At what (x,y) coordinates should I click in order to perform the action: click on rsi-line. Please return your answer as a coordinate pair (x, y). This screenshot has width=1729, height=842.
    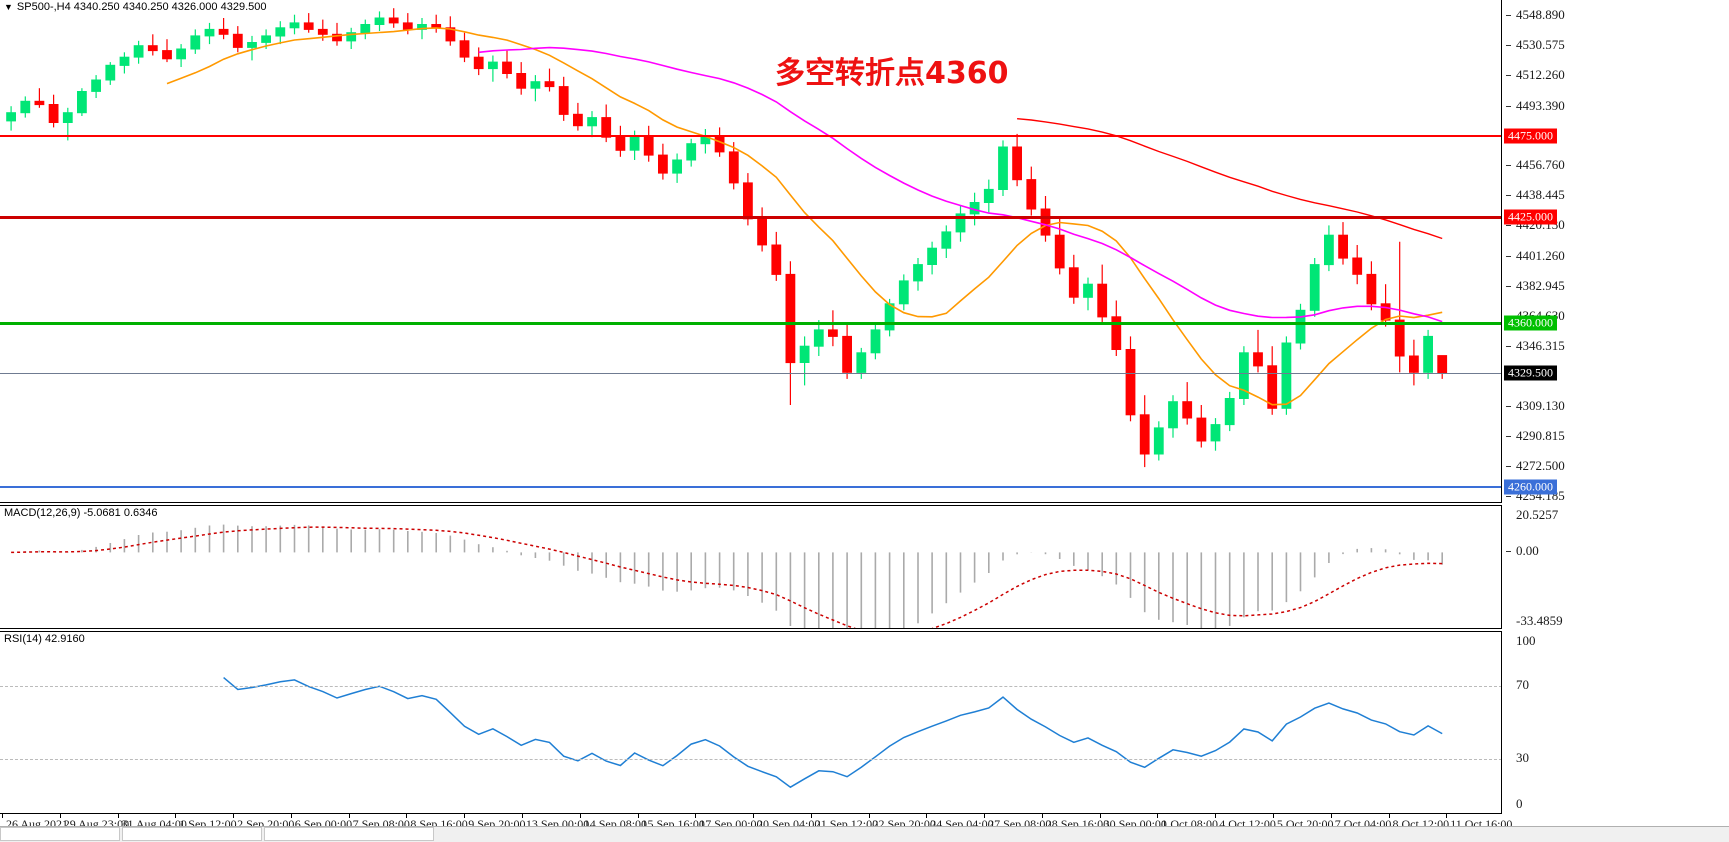
    Looking at the image, I should click on (833, 733).